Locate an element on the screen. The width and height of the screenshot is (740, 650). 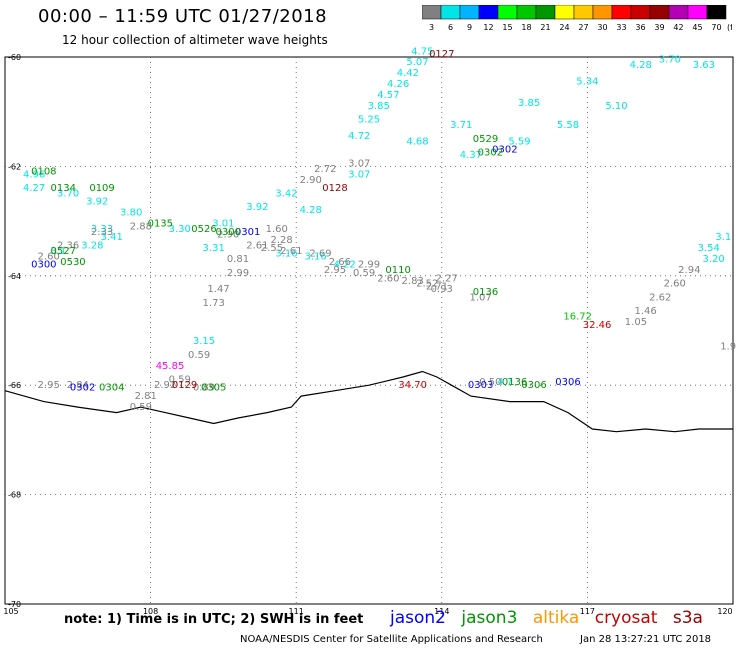
scale-swatch is located at coordinates (716, 12).